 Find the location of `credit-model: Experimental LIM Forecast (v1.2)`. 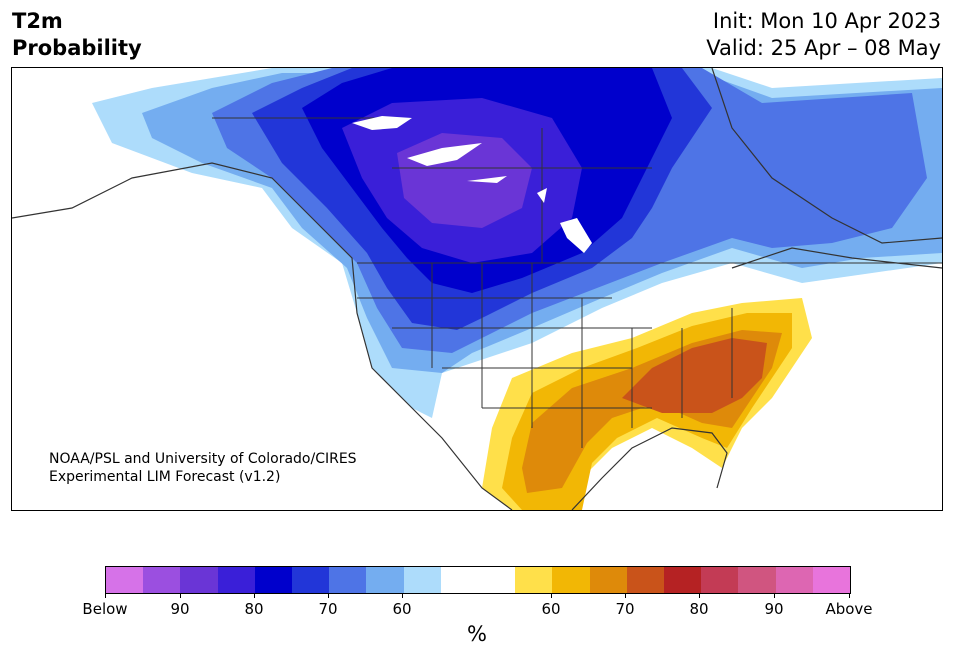

credit-model: Experimental LIM Forecast (v1.2) is located at coordinates (165, 477).